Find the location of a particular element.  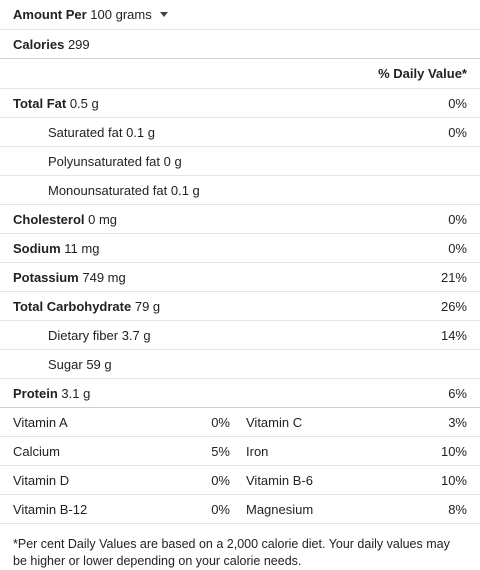

nutrient-label: Saturated fat is located at coordinates (85, 132).